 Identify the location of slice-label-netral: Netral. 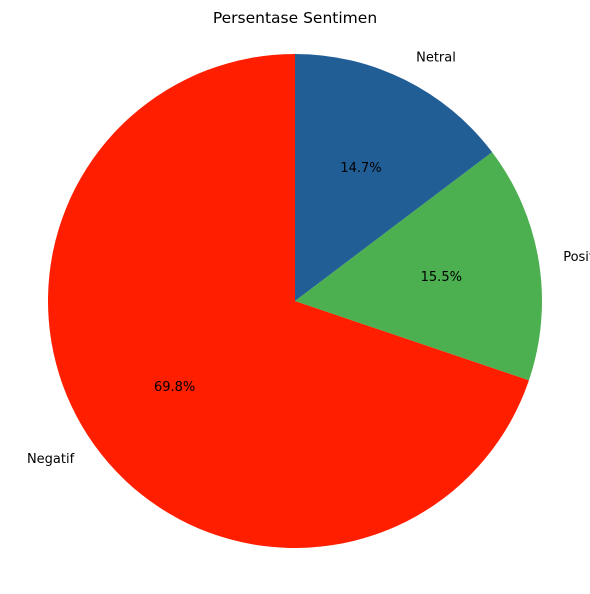
(436, 57).